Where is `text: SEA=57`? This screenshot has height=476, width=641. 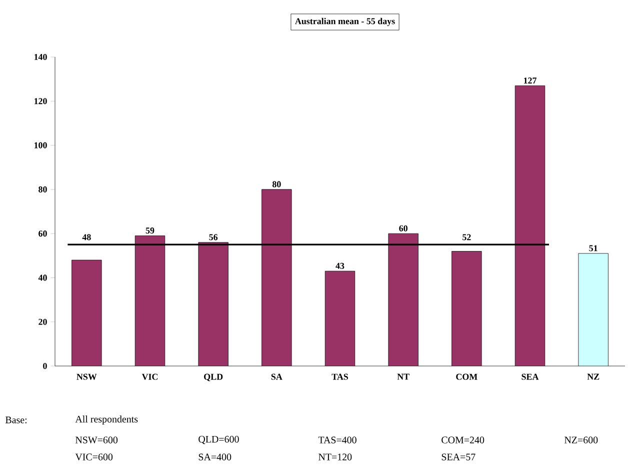
text: SEA=57 is located at coordinates (459, 457).